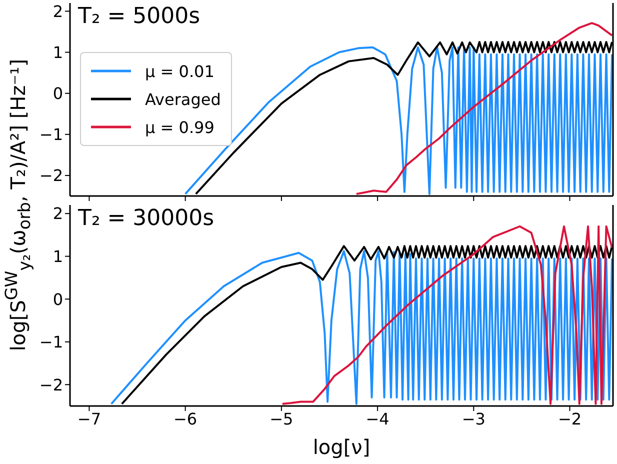 The height and width of the screenshot is (464, 617). Describe the element at coordinates (186, 418) in the screenshot. I see `x-tick-label: −6` at that location.